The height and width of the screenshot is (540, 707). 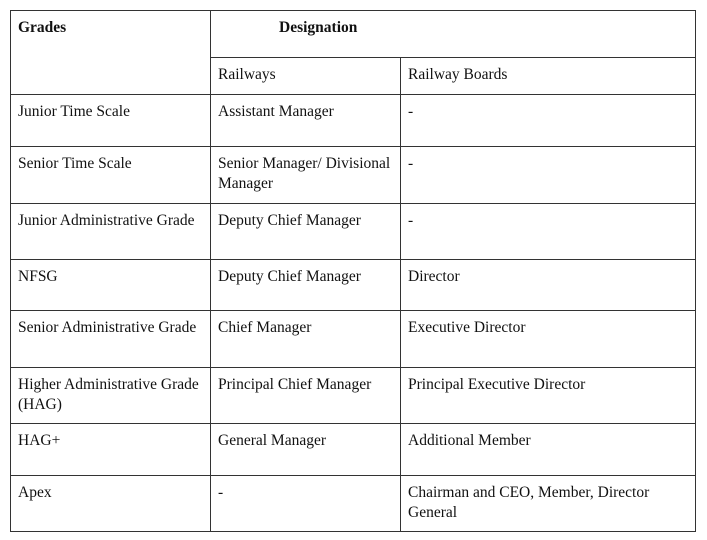 What do you see at coordinates (110, 285) in the screenshot?
I see `grade-cell: NFSG` at bounding box center [110, 285].